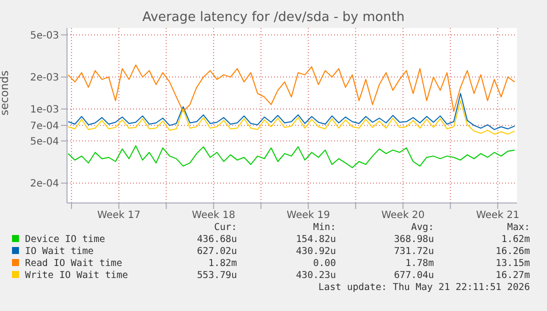 The height and width of the screenshot is (311, 547). Describe the element at coordinates (414, 252) in the screenshot. I see `text: 731.72u` at that location.